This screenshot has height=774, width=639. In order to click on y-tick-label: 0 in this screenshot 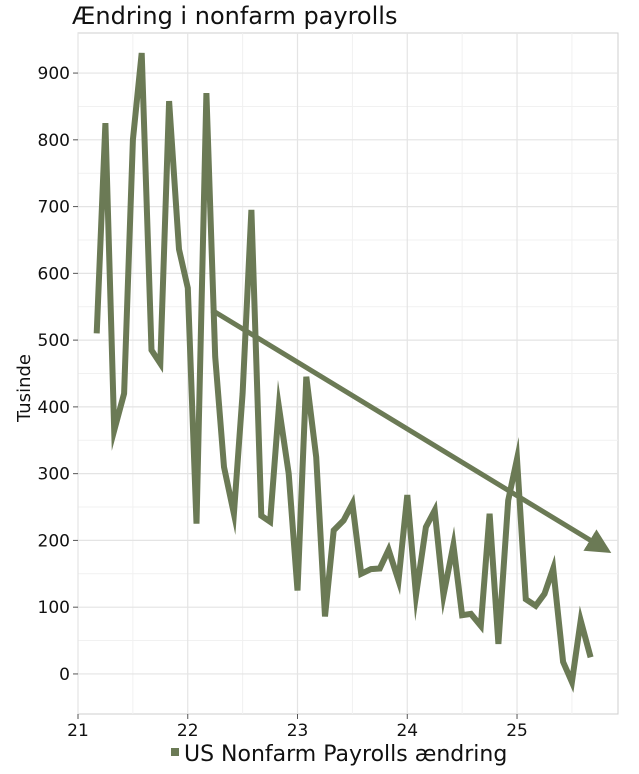, I will do `click(64, 675)`.